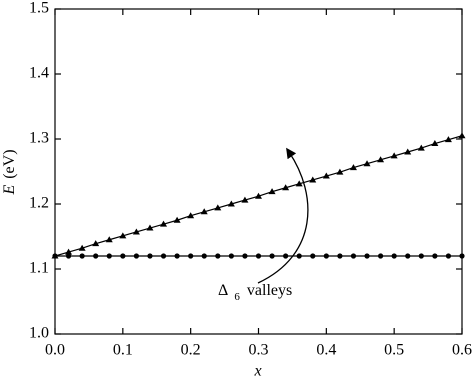 This screenshot has height=380, width=474. Describe the element at coordinates (283, 215) in the screenshot. I see `annotation-arrow` at that location.